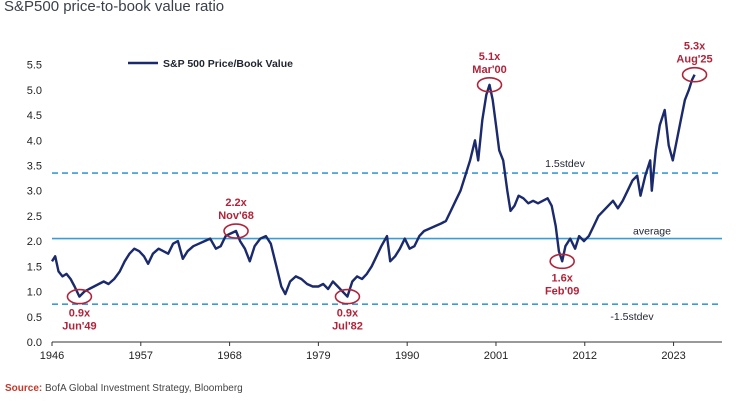  I want to click on y-tick-label: 3.0, so click(34, 192).